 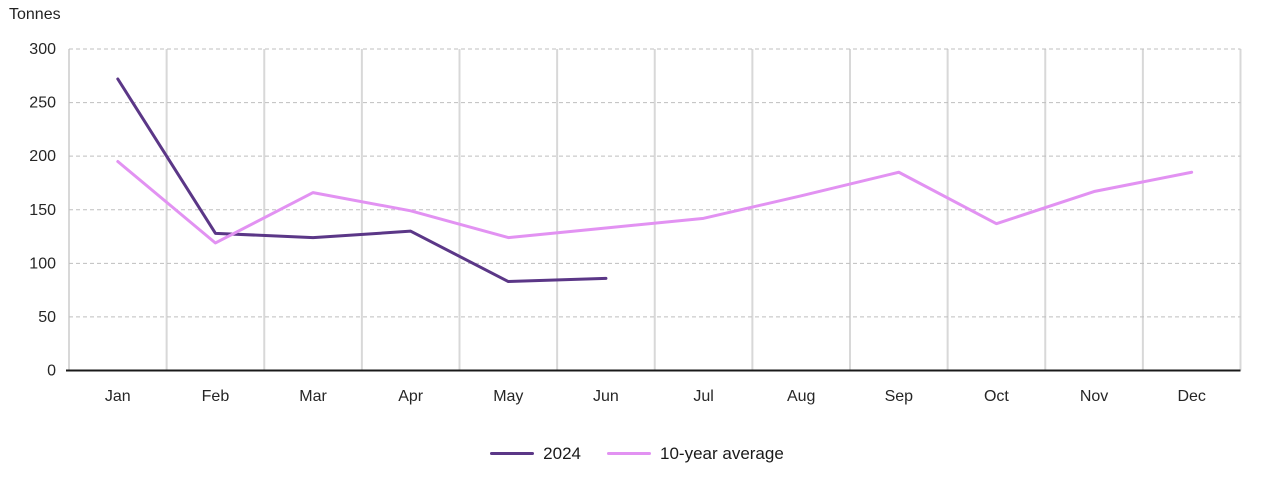 What do you see at coordinates (535, 453) in the screenshot?
I see `legend-item-2024: 2024` at bounding box center [535, 453].